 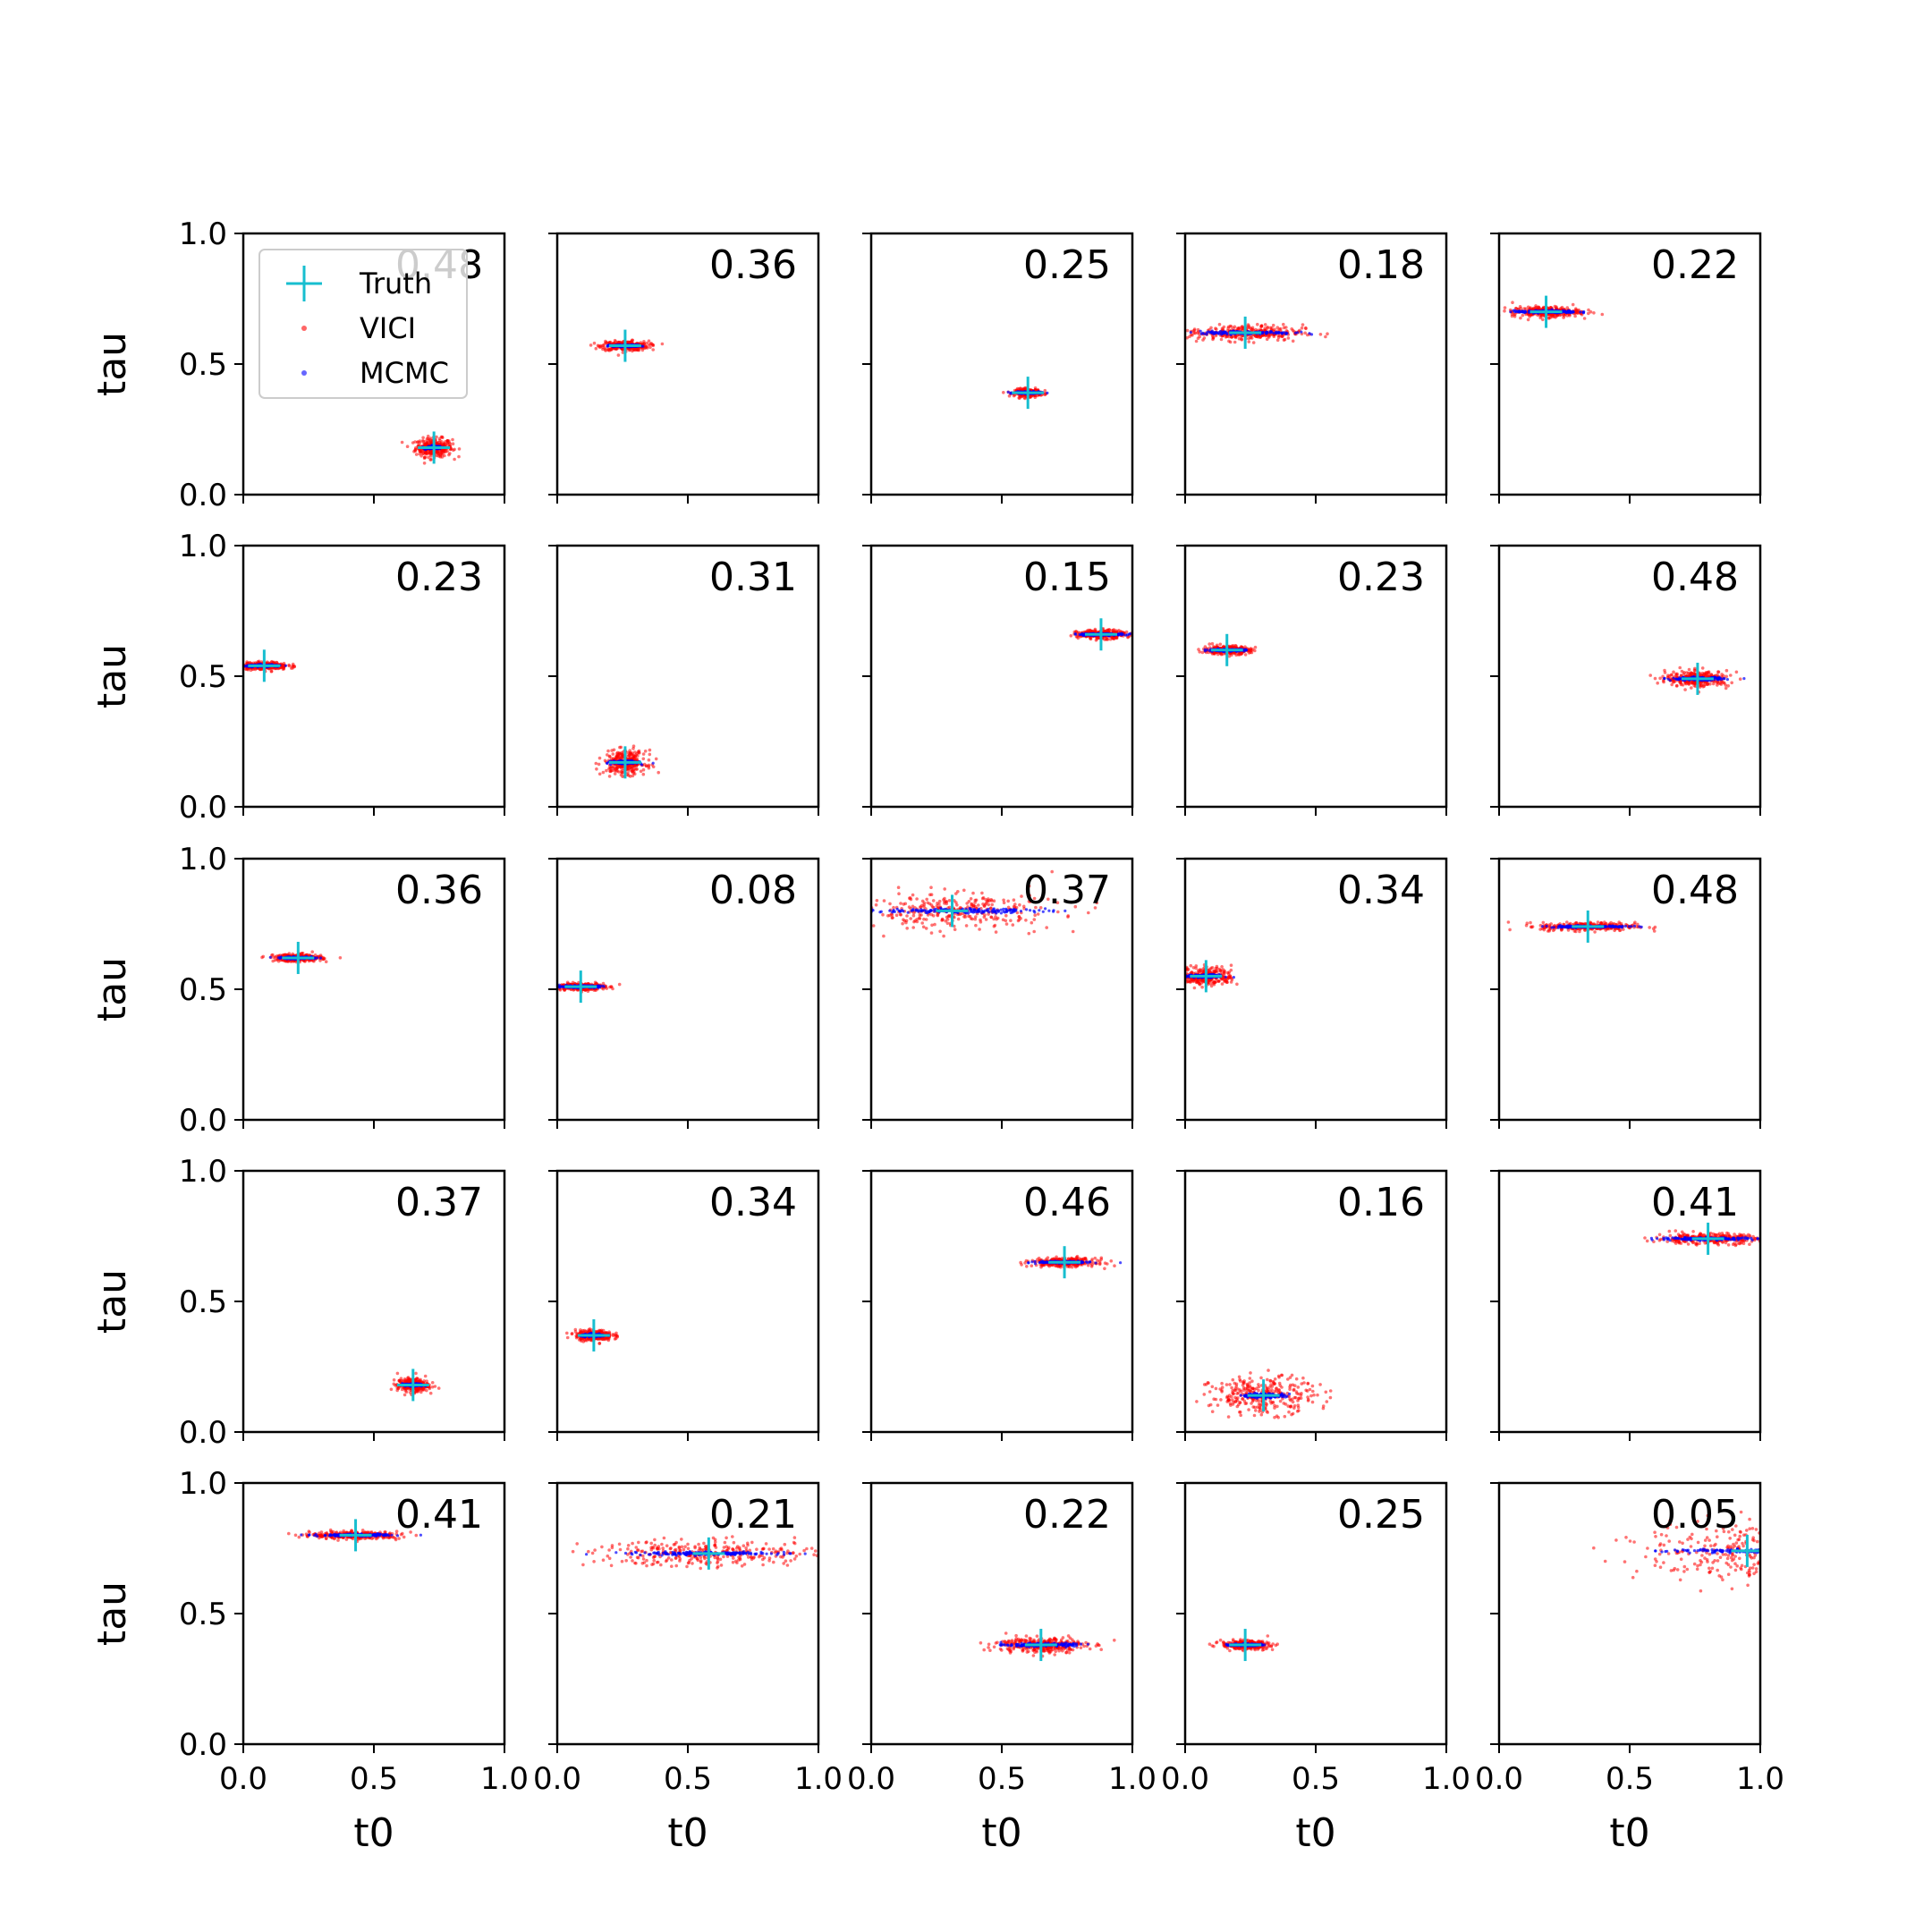 I want to click on subplot-3: 0.25, so click(x=998, y=368).